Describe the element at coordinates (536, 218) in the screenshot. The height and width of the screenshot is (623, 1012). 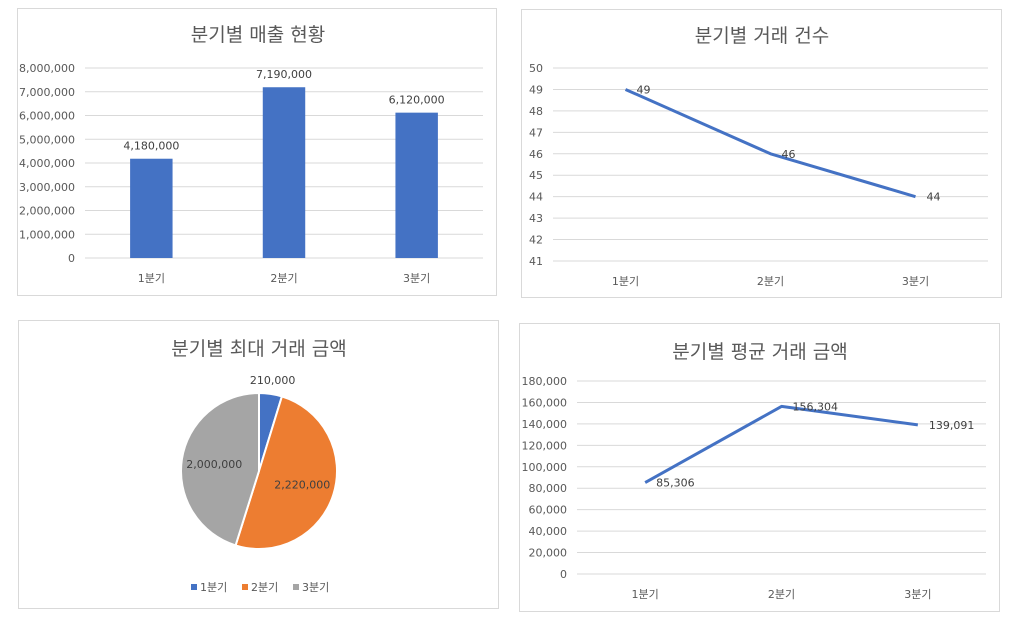
I see `y-tick-label: 43` at that location.